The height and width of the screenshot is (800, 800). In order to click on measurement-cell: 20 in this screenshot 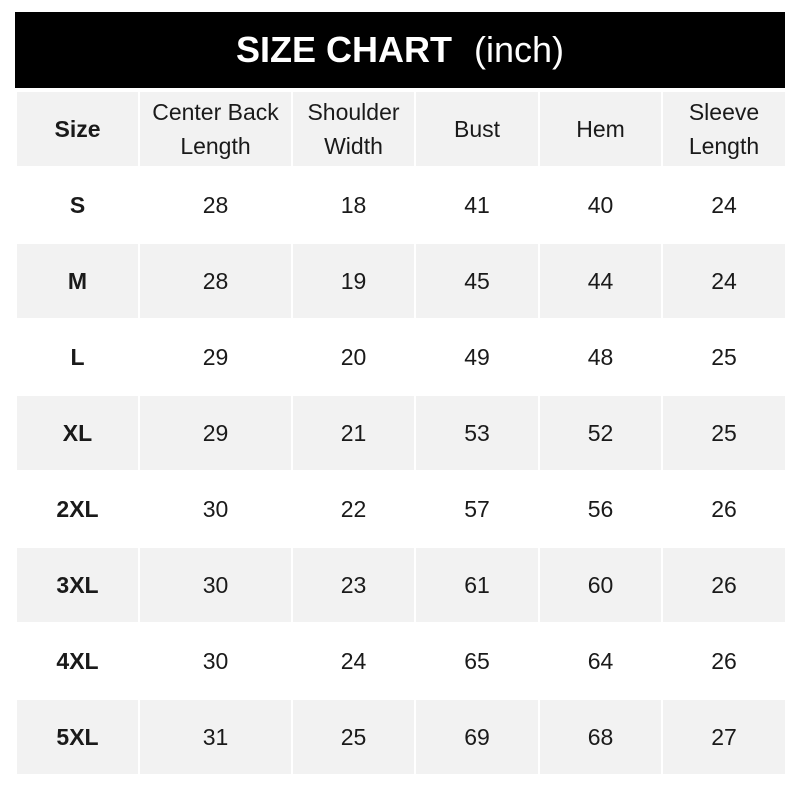, I will do `click(353, 357)`.